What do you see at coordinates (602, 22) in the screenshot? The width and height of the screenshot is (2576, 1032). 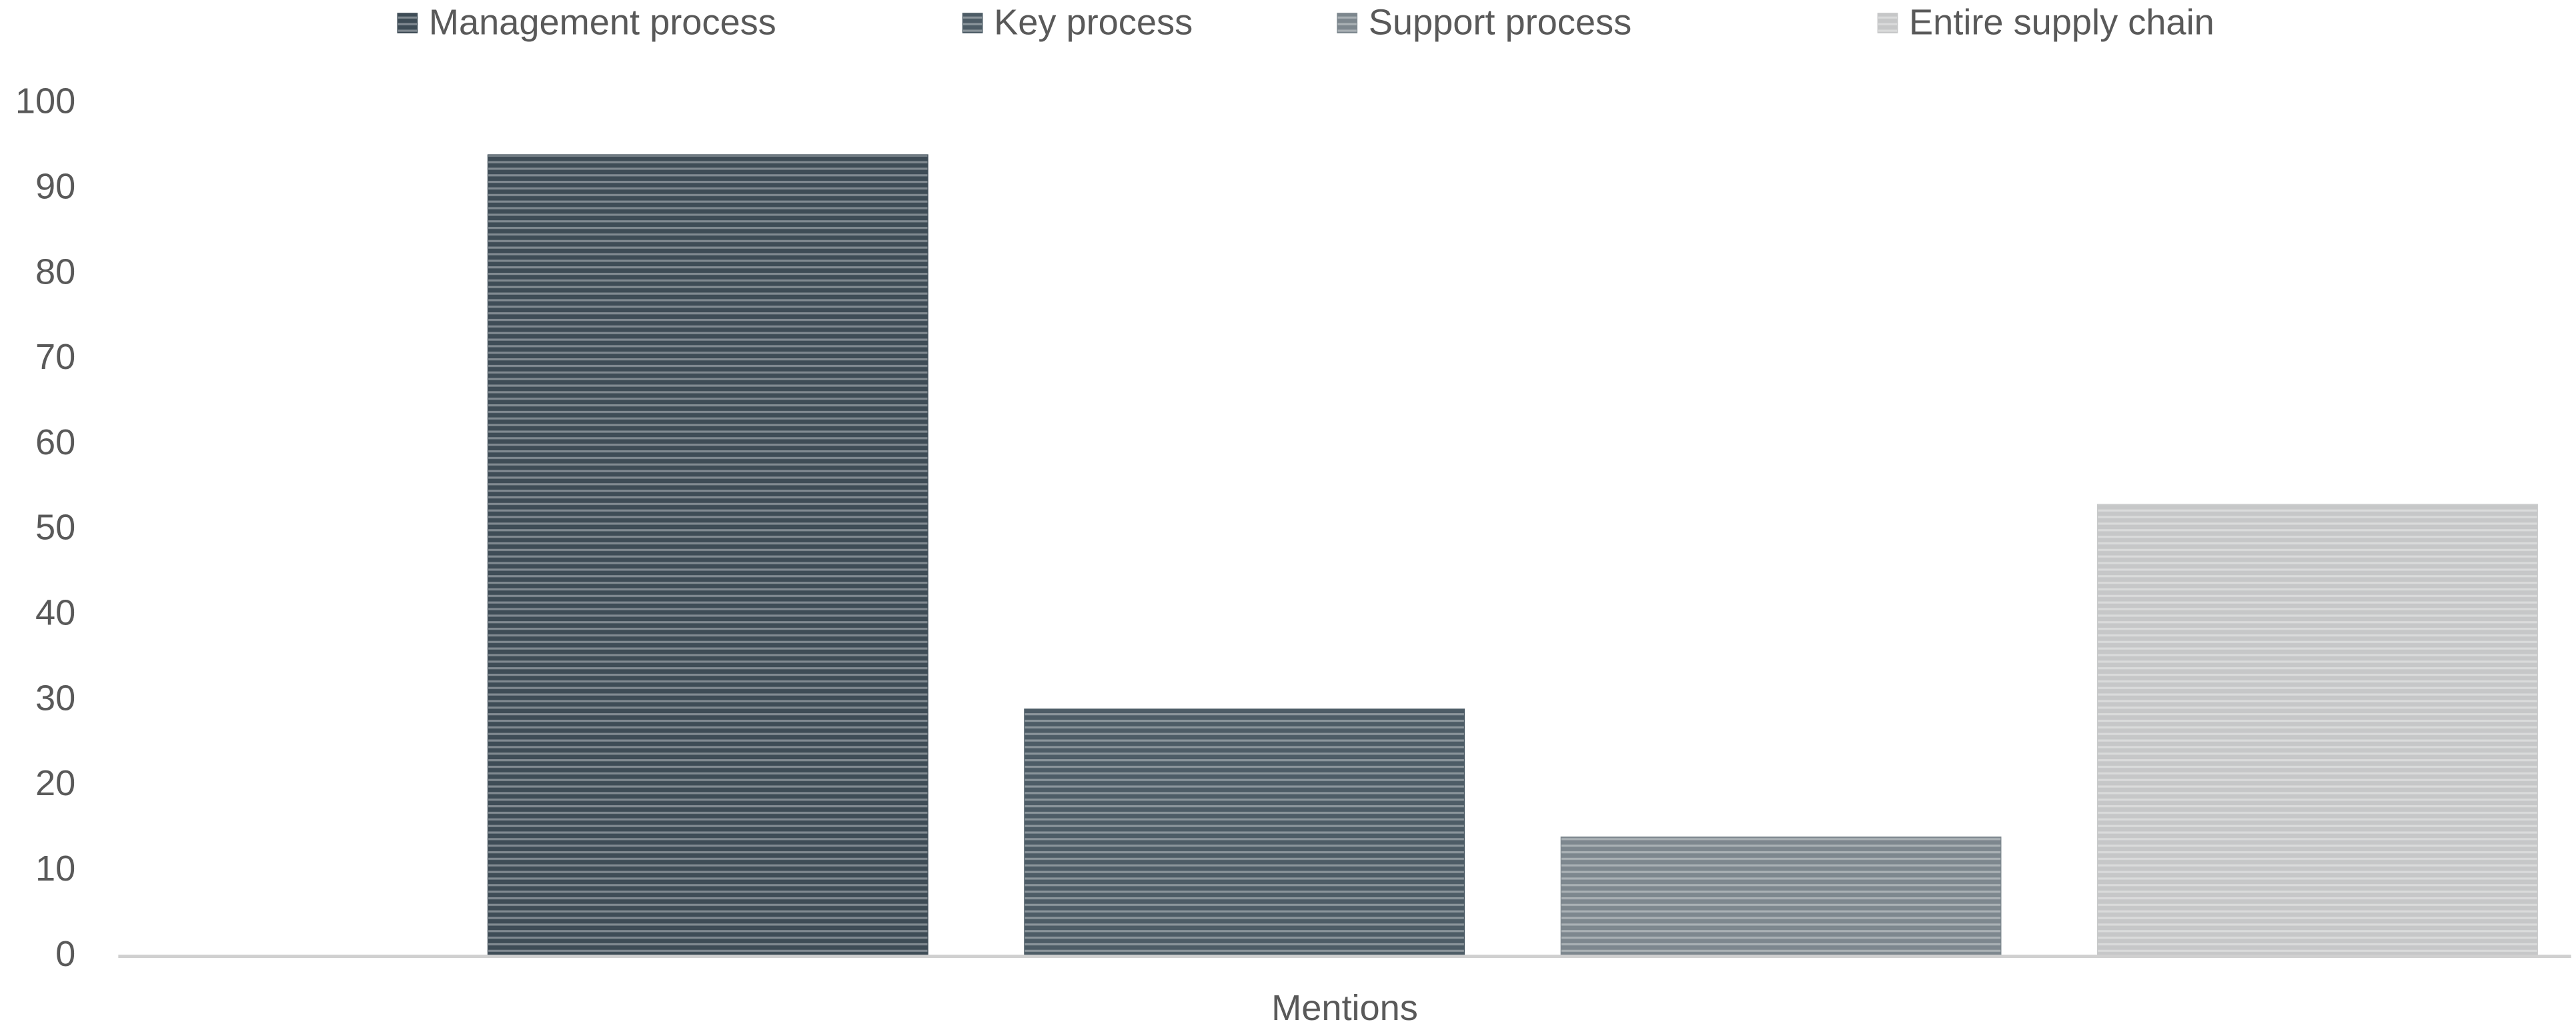 I see `legend-label: Management process` at bounding box center [602, 22].